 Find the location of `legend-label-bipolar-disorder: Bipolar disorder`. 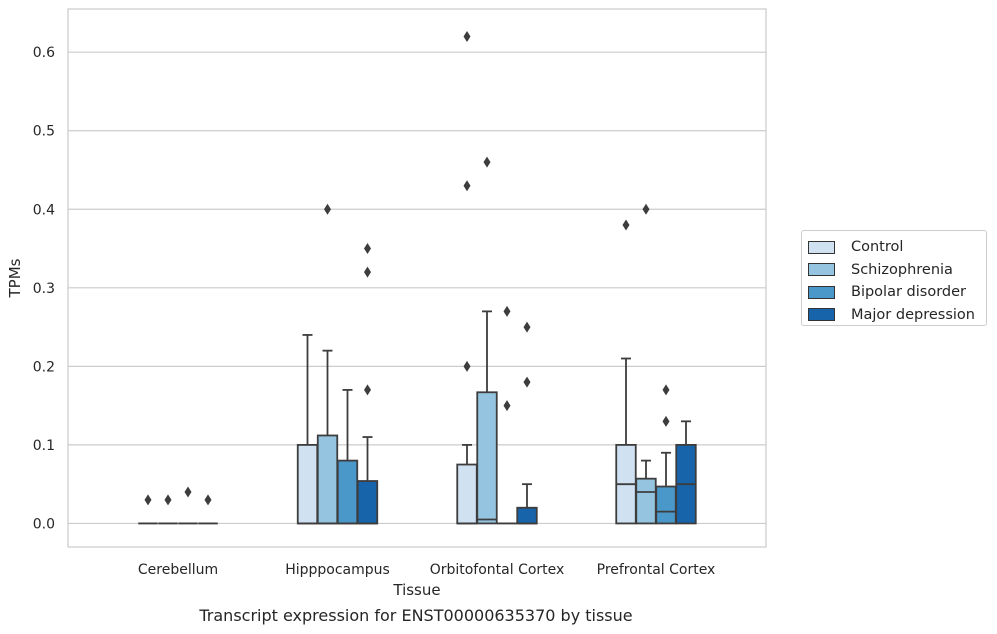

legend-label-bipolar-disorder: Bipolar disorder is located at coordinates (908, 292).